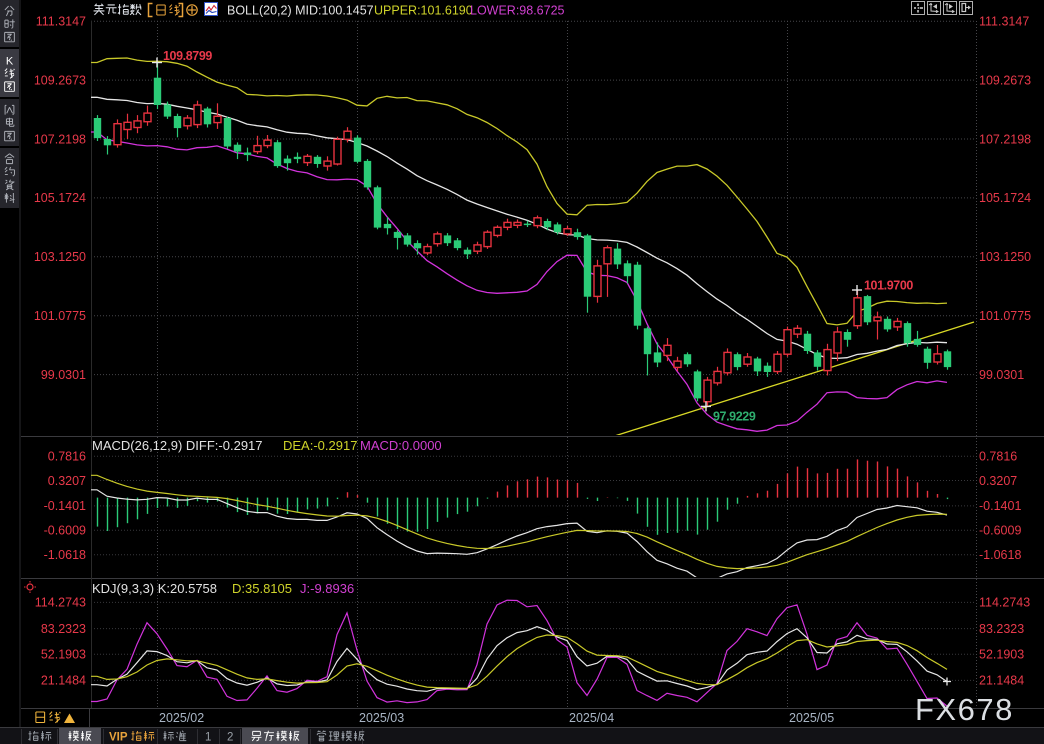  Describe the element at coordinates (517, 11) in the screenshot. I see `svg-text: LOWER:98.6725` at that location.